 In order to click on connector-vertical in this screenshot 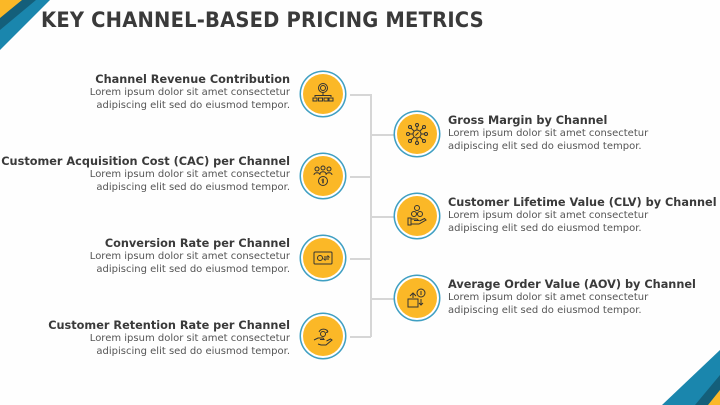, I will do `click(371, 215)`.